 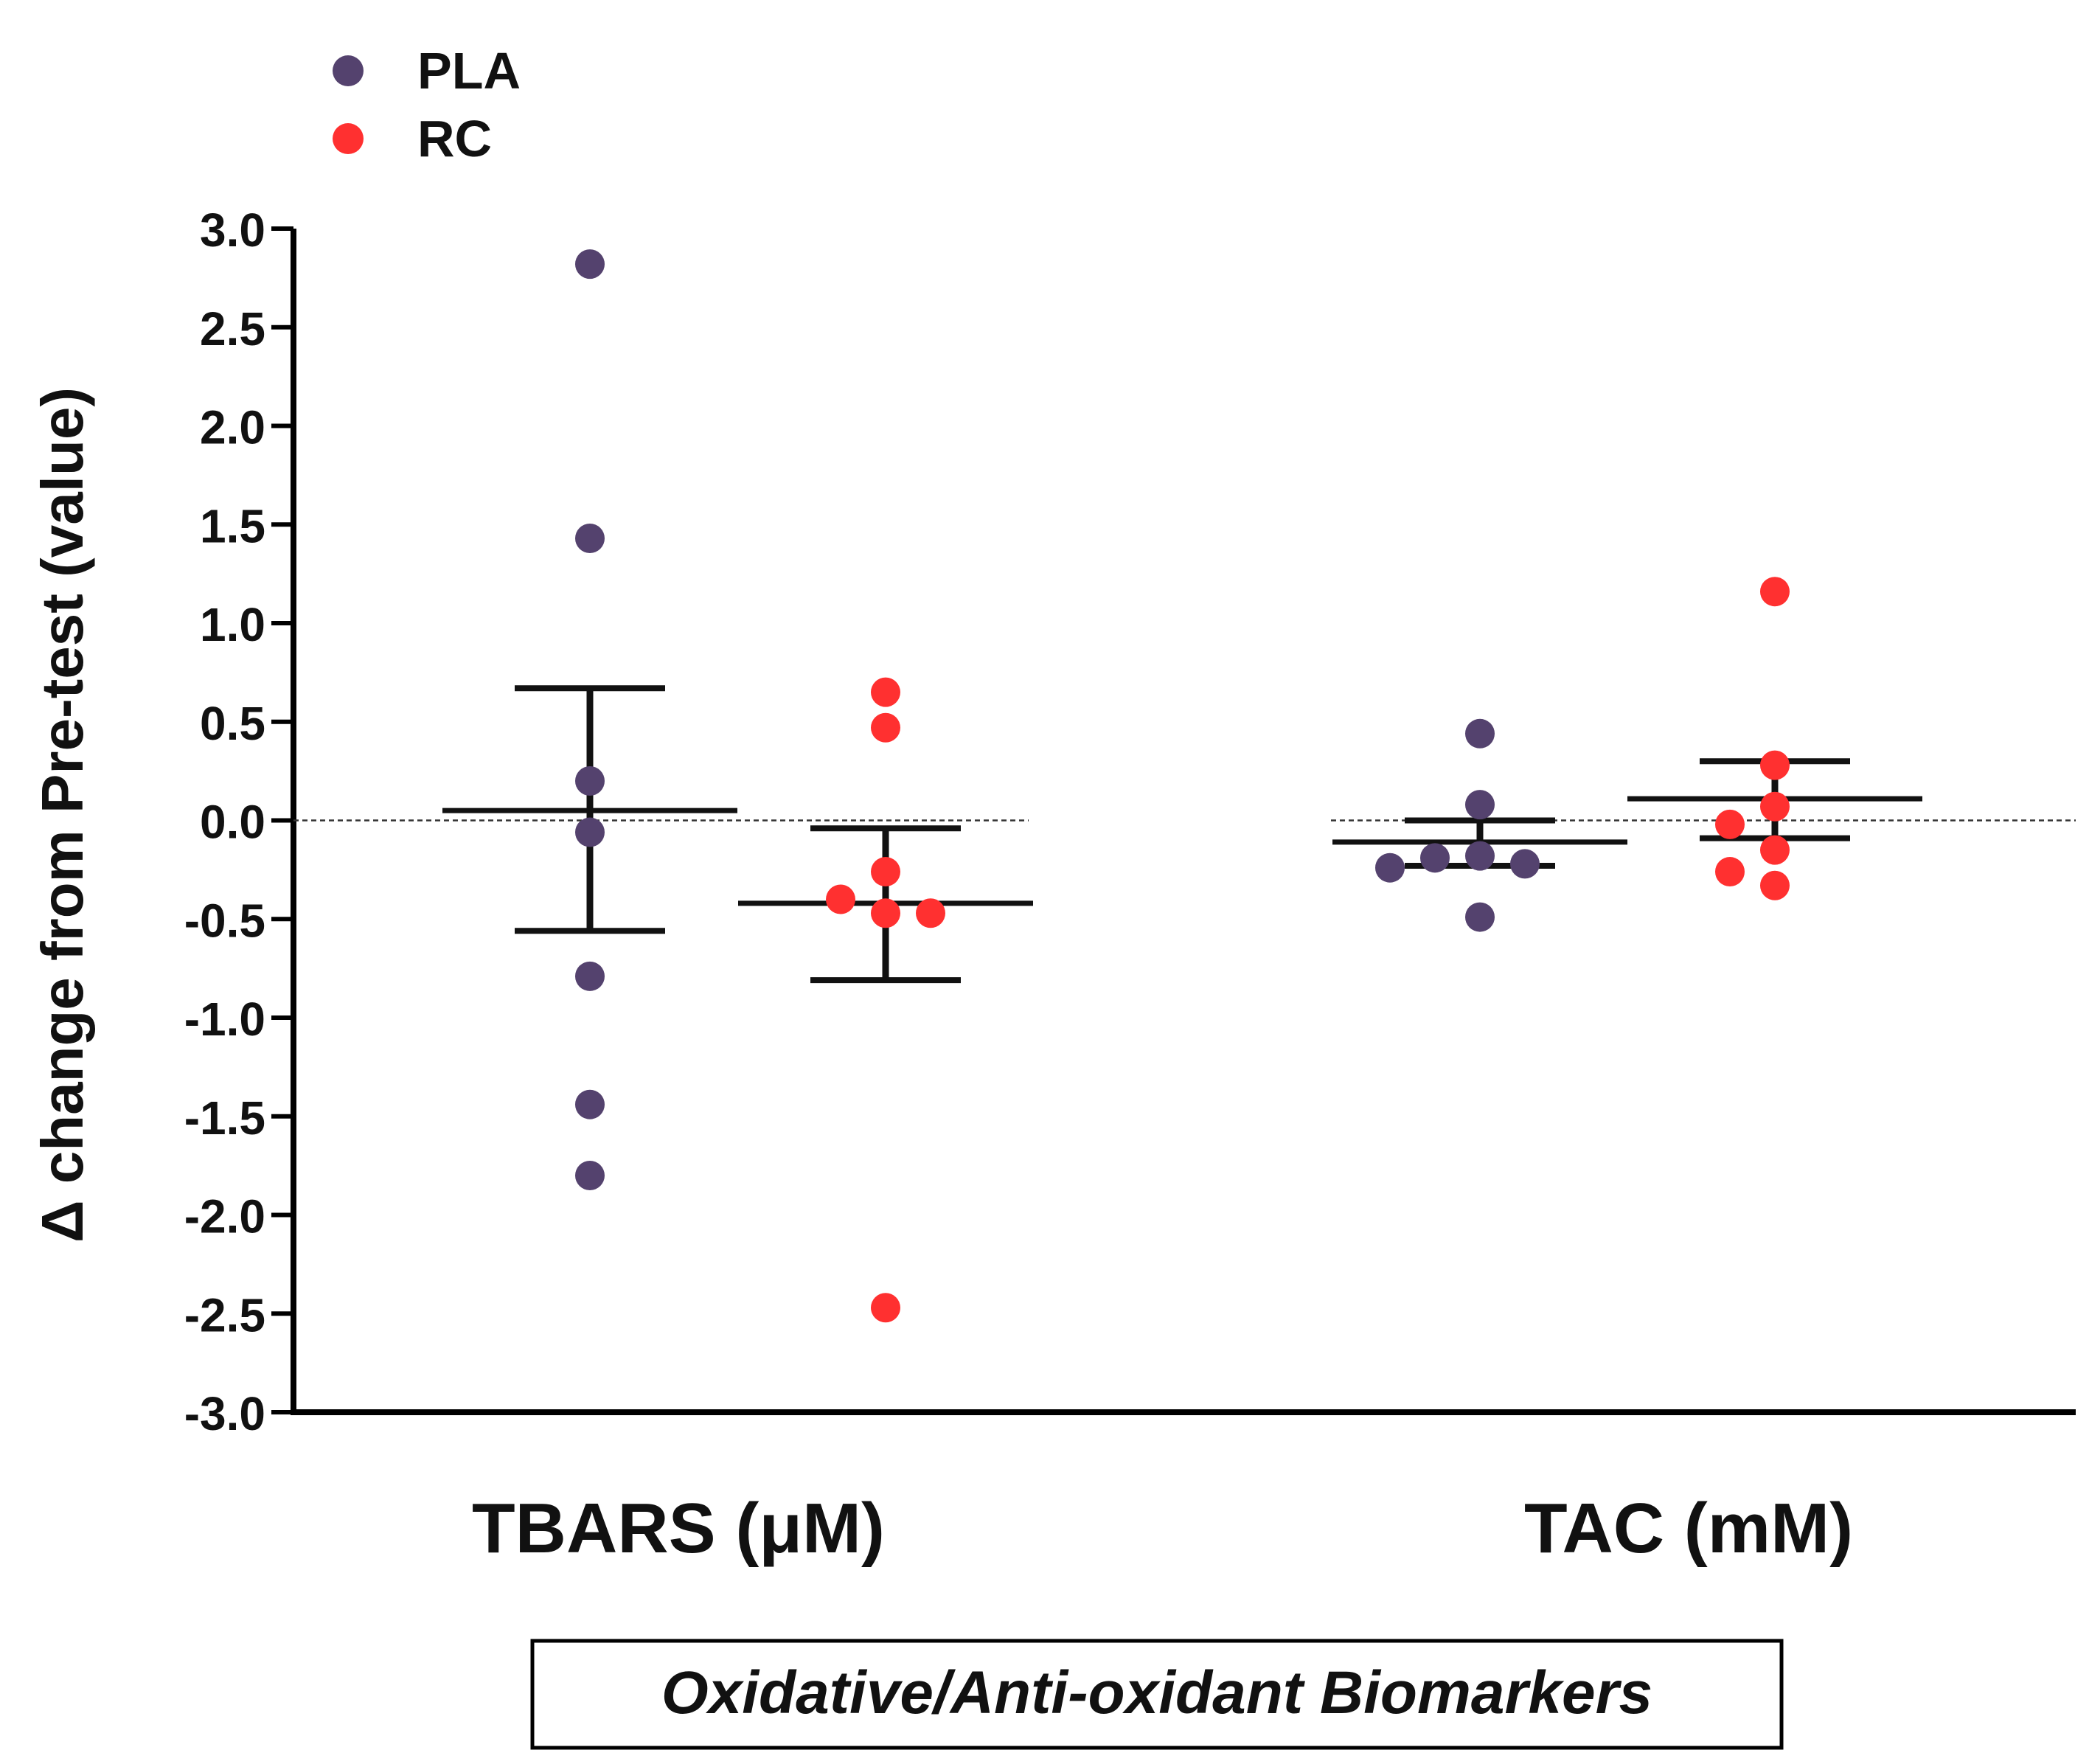 I want to click on x-category-label: TBARS (μM), so click(x=678, y=1528).